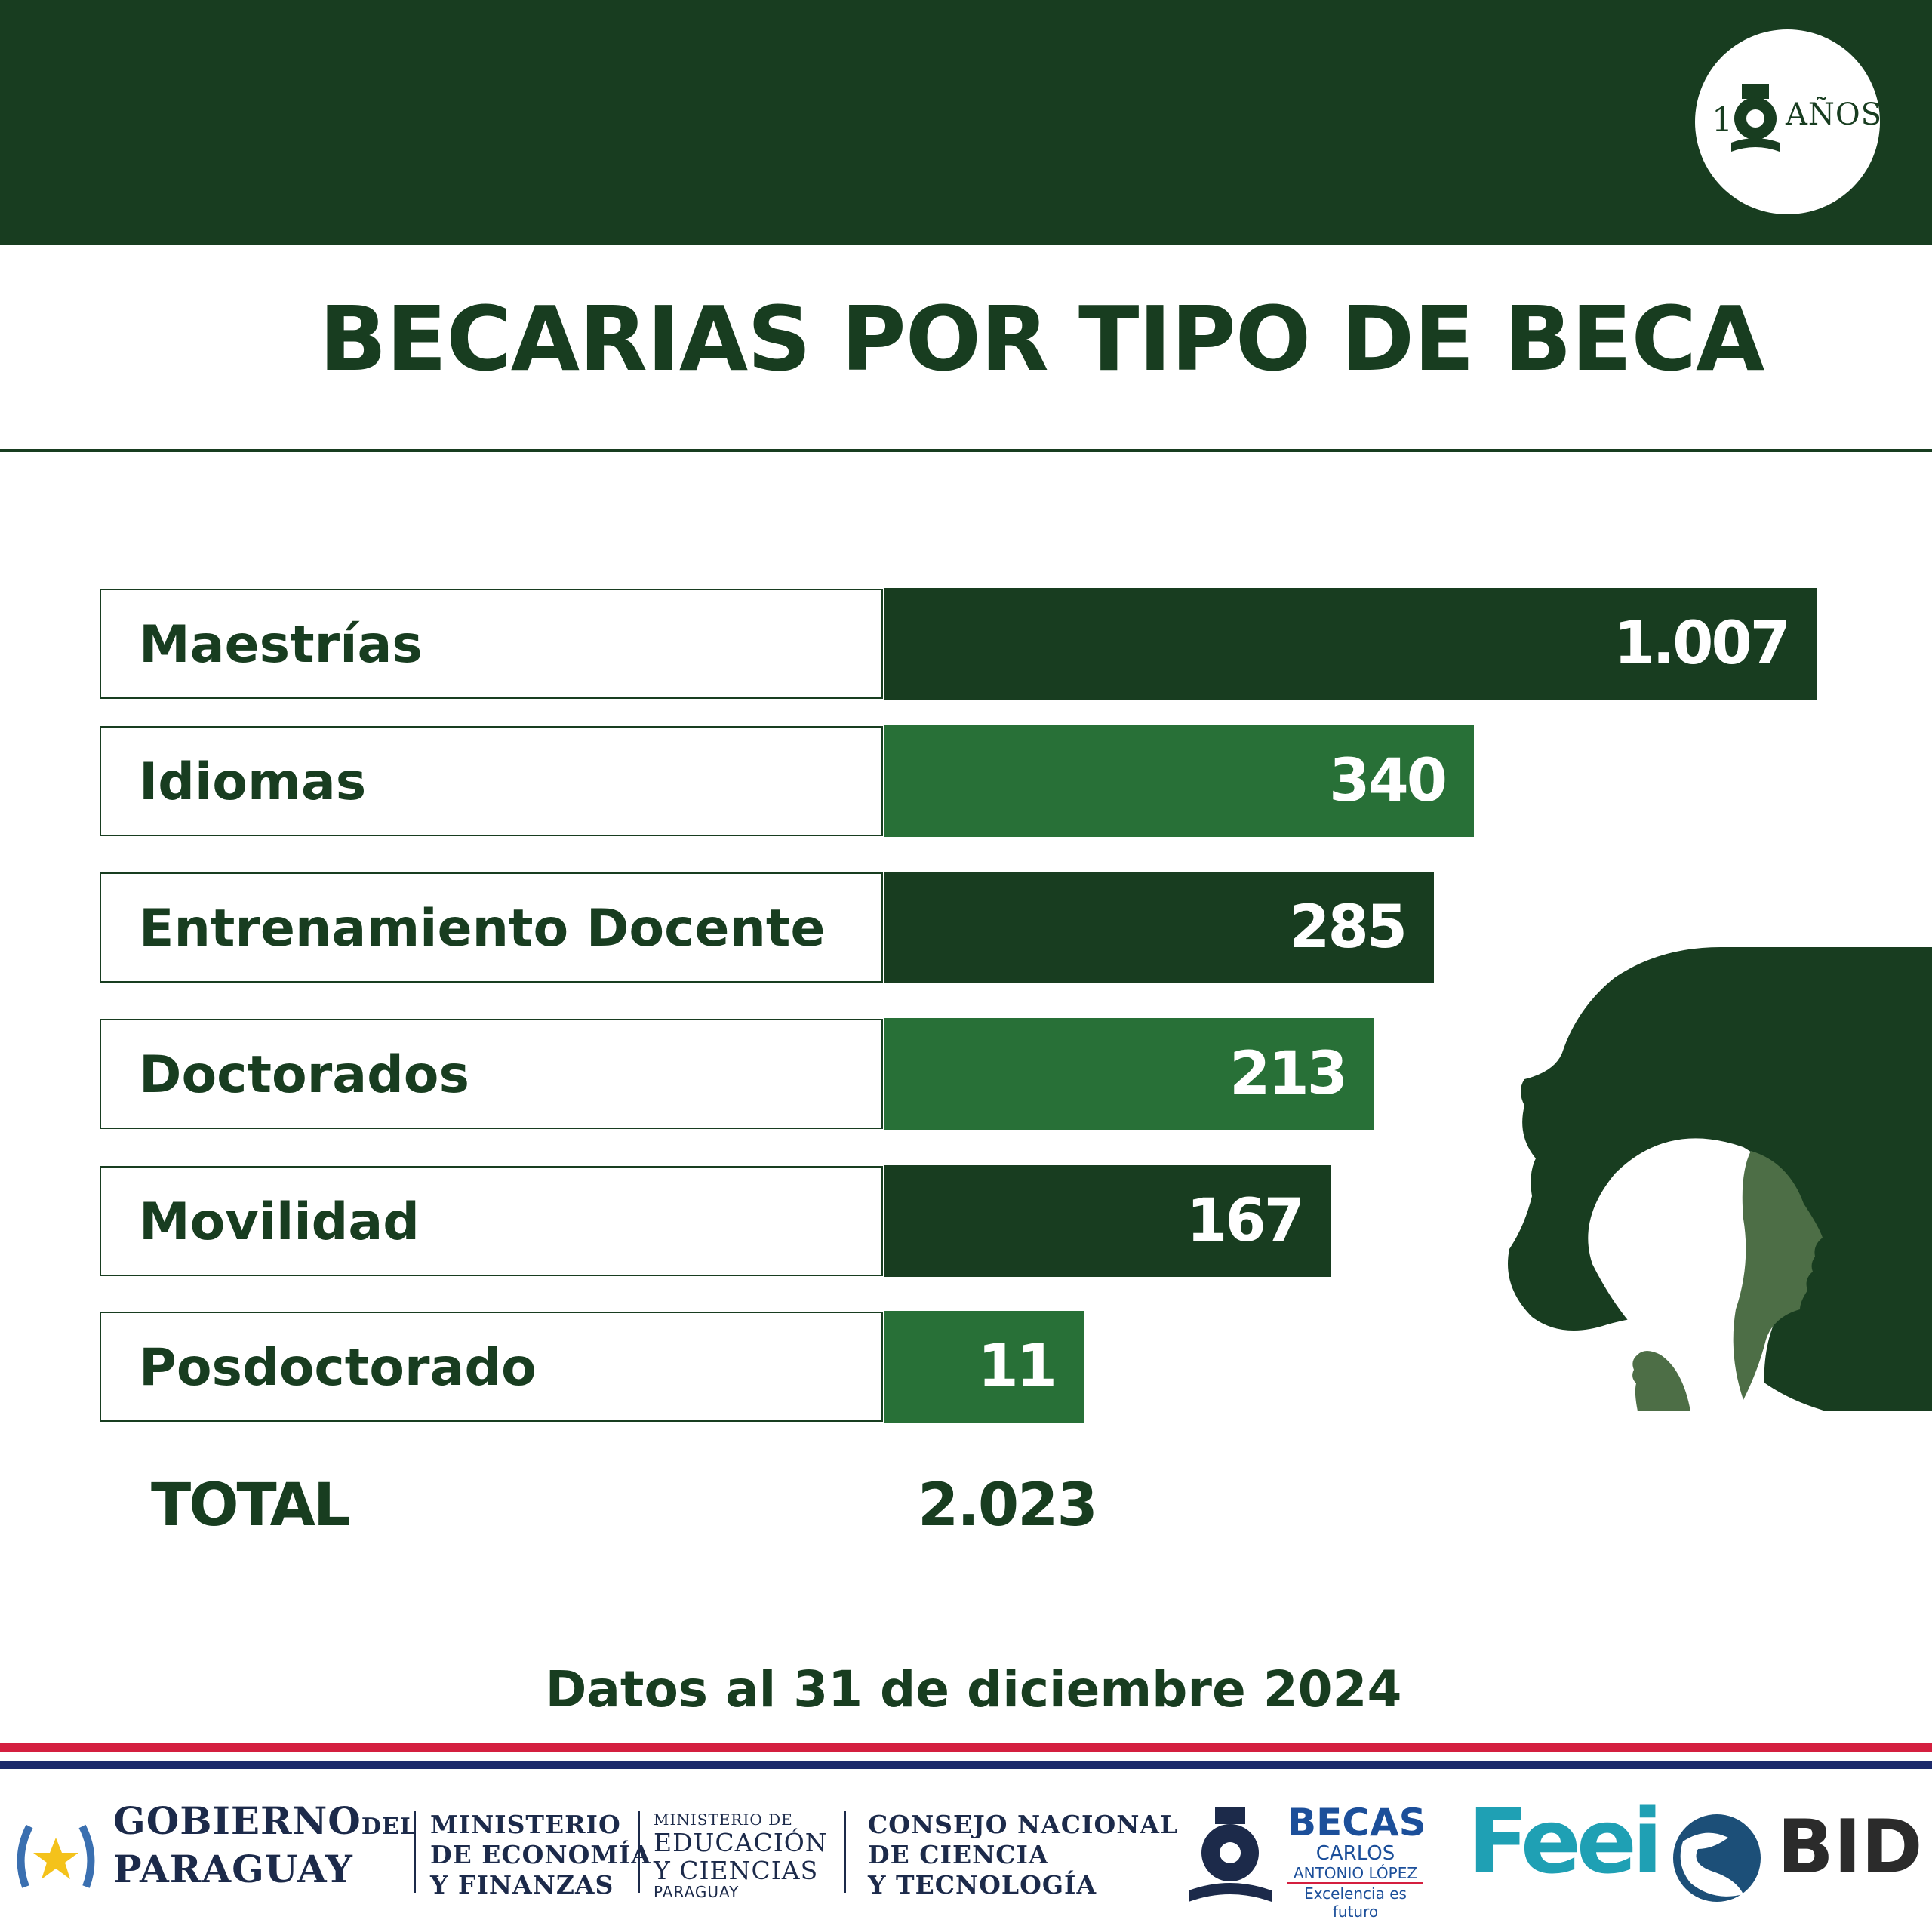  Describe the element at coordinates (1107, 1221) in the screenshot. I see `bar: 167` at that location.